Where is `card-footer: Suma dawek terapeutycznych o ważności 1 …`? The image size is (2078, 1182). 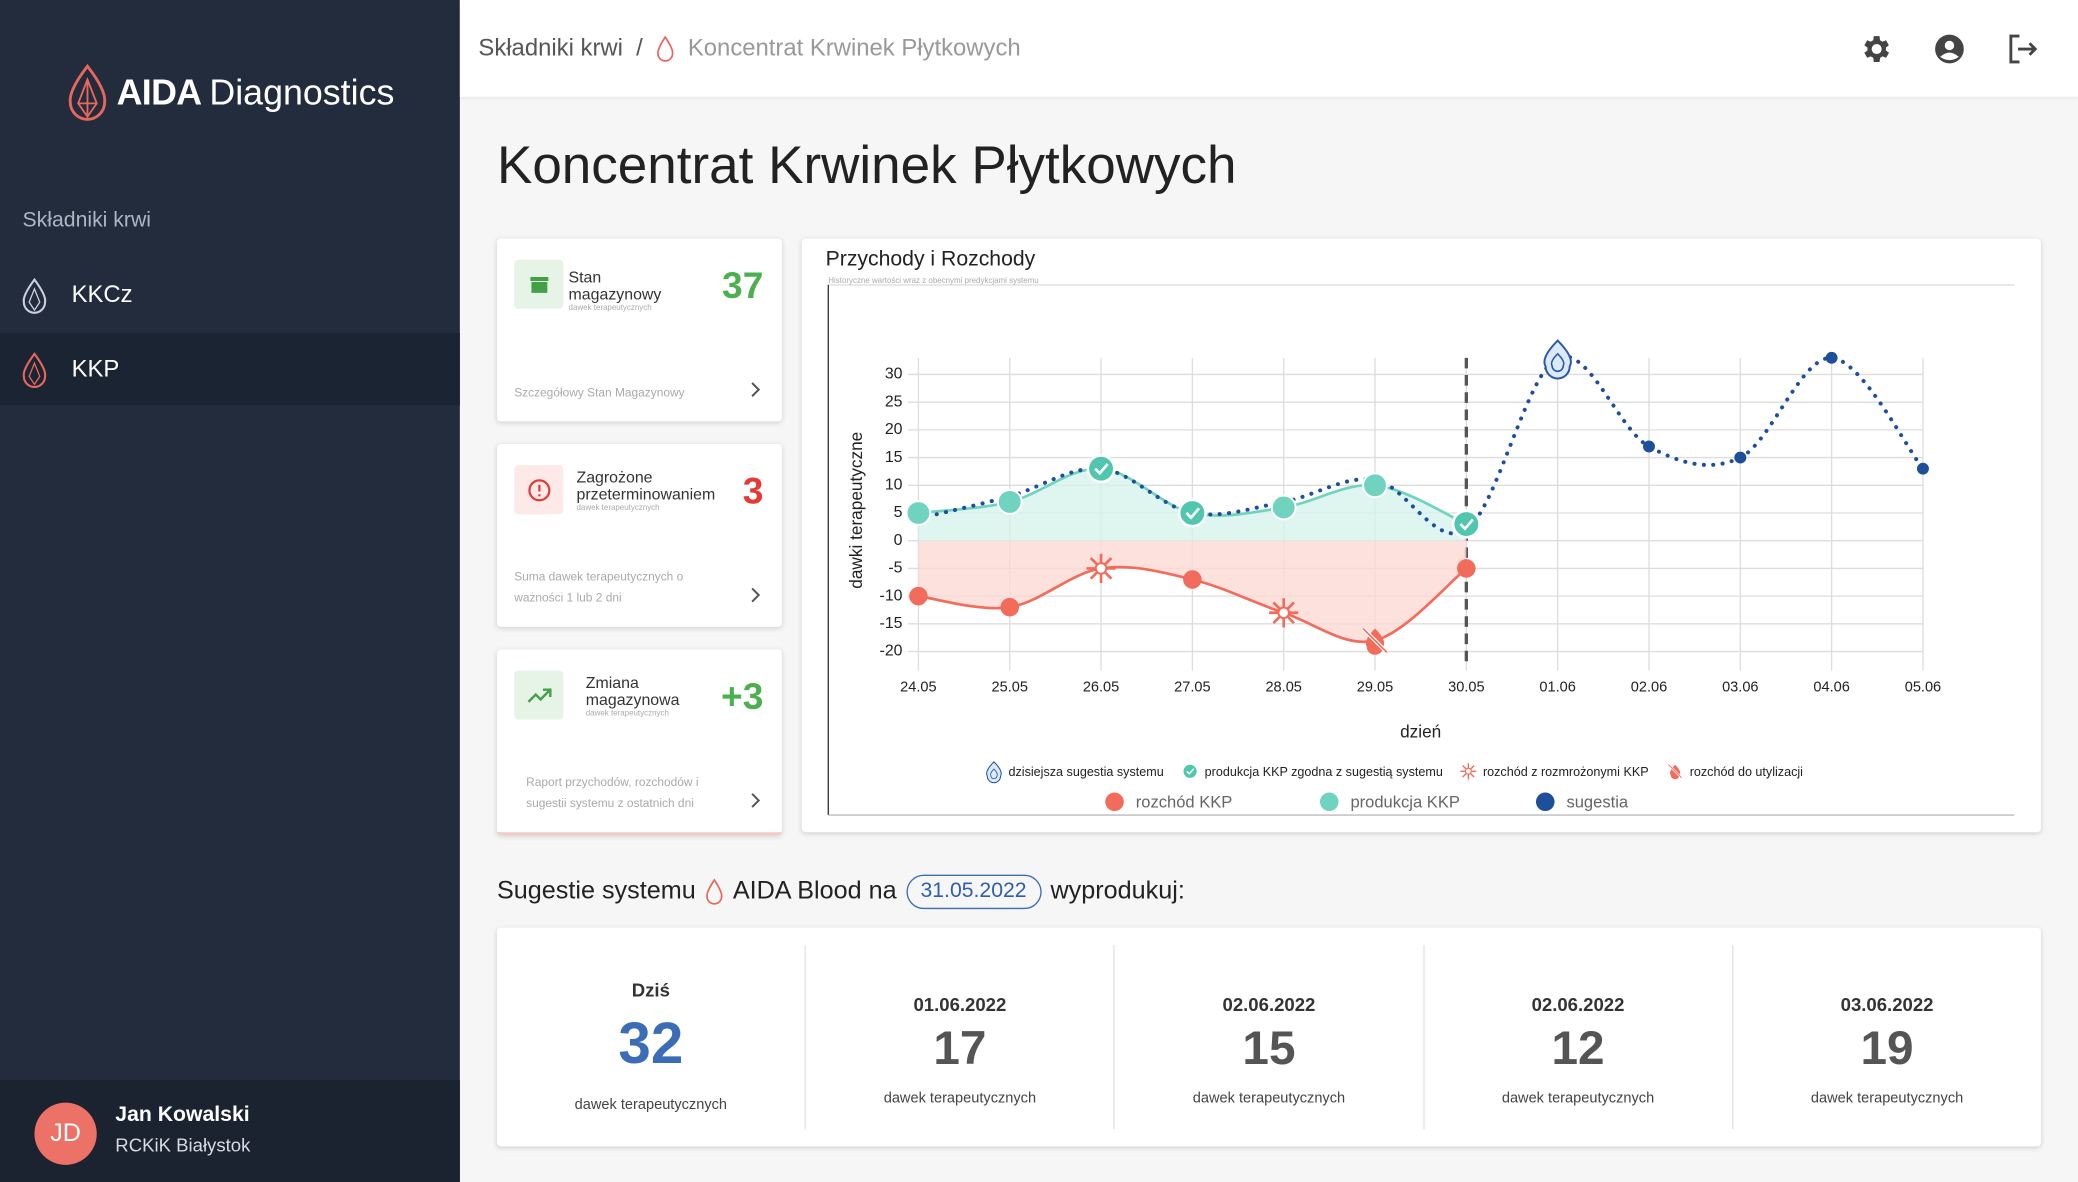
card-footer: Suma dawek terapeutycznych o ważności 1 … is located at coordinates (599, 587).